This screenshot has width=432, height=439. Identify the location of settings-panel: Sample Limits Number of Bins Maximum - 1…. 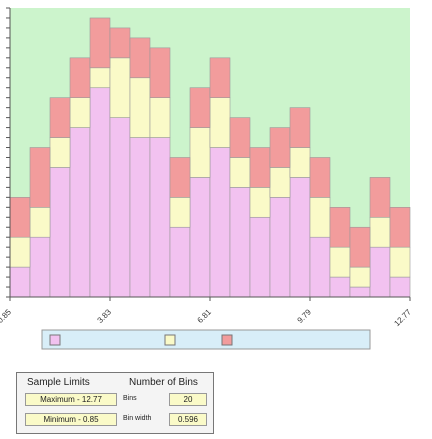
(115, 403).